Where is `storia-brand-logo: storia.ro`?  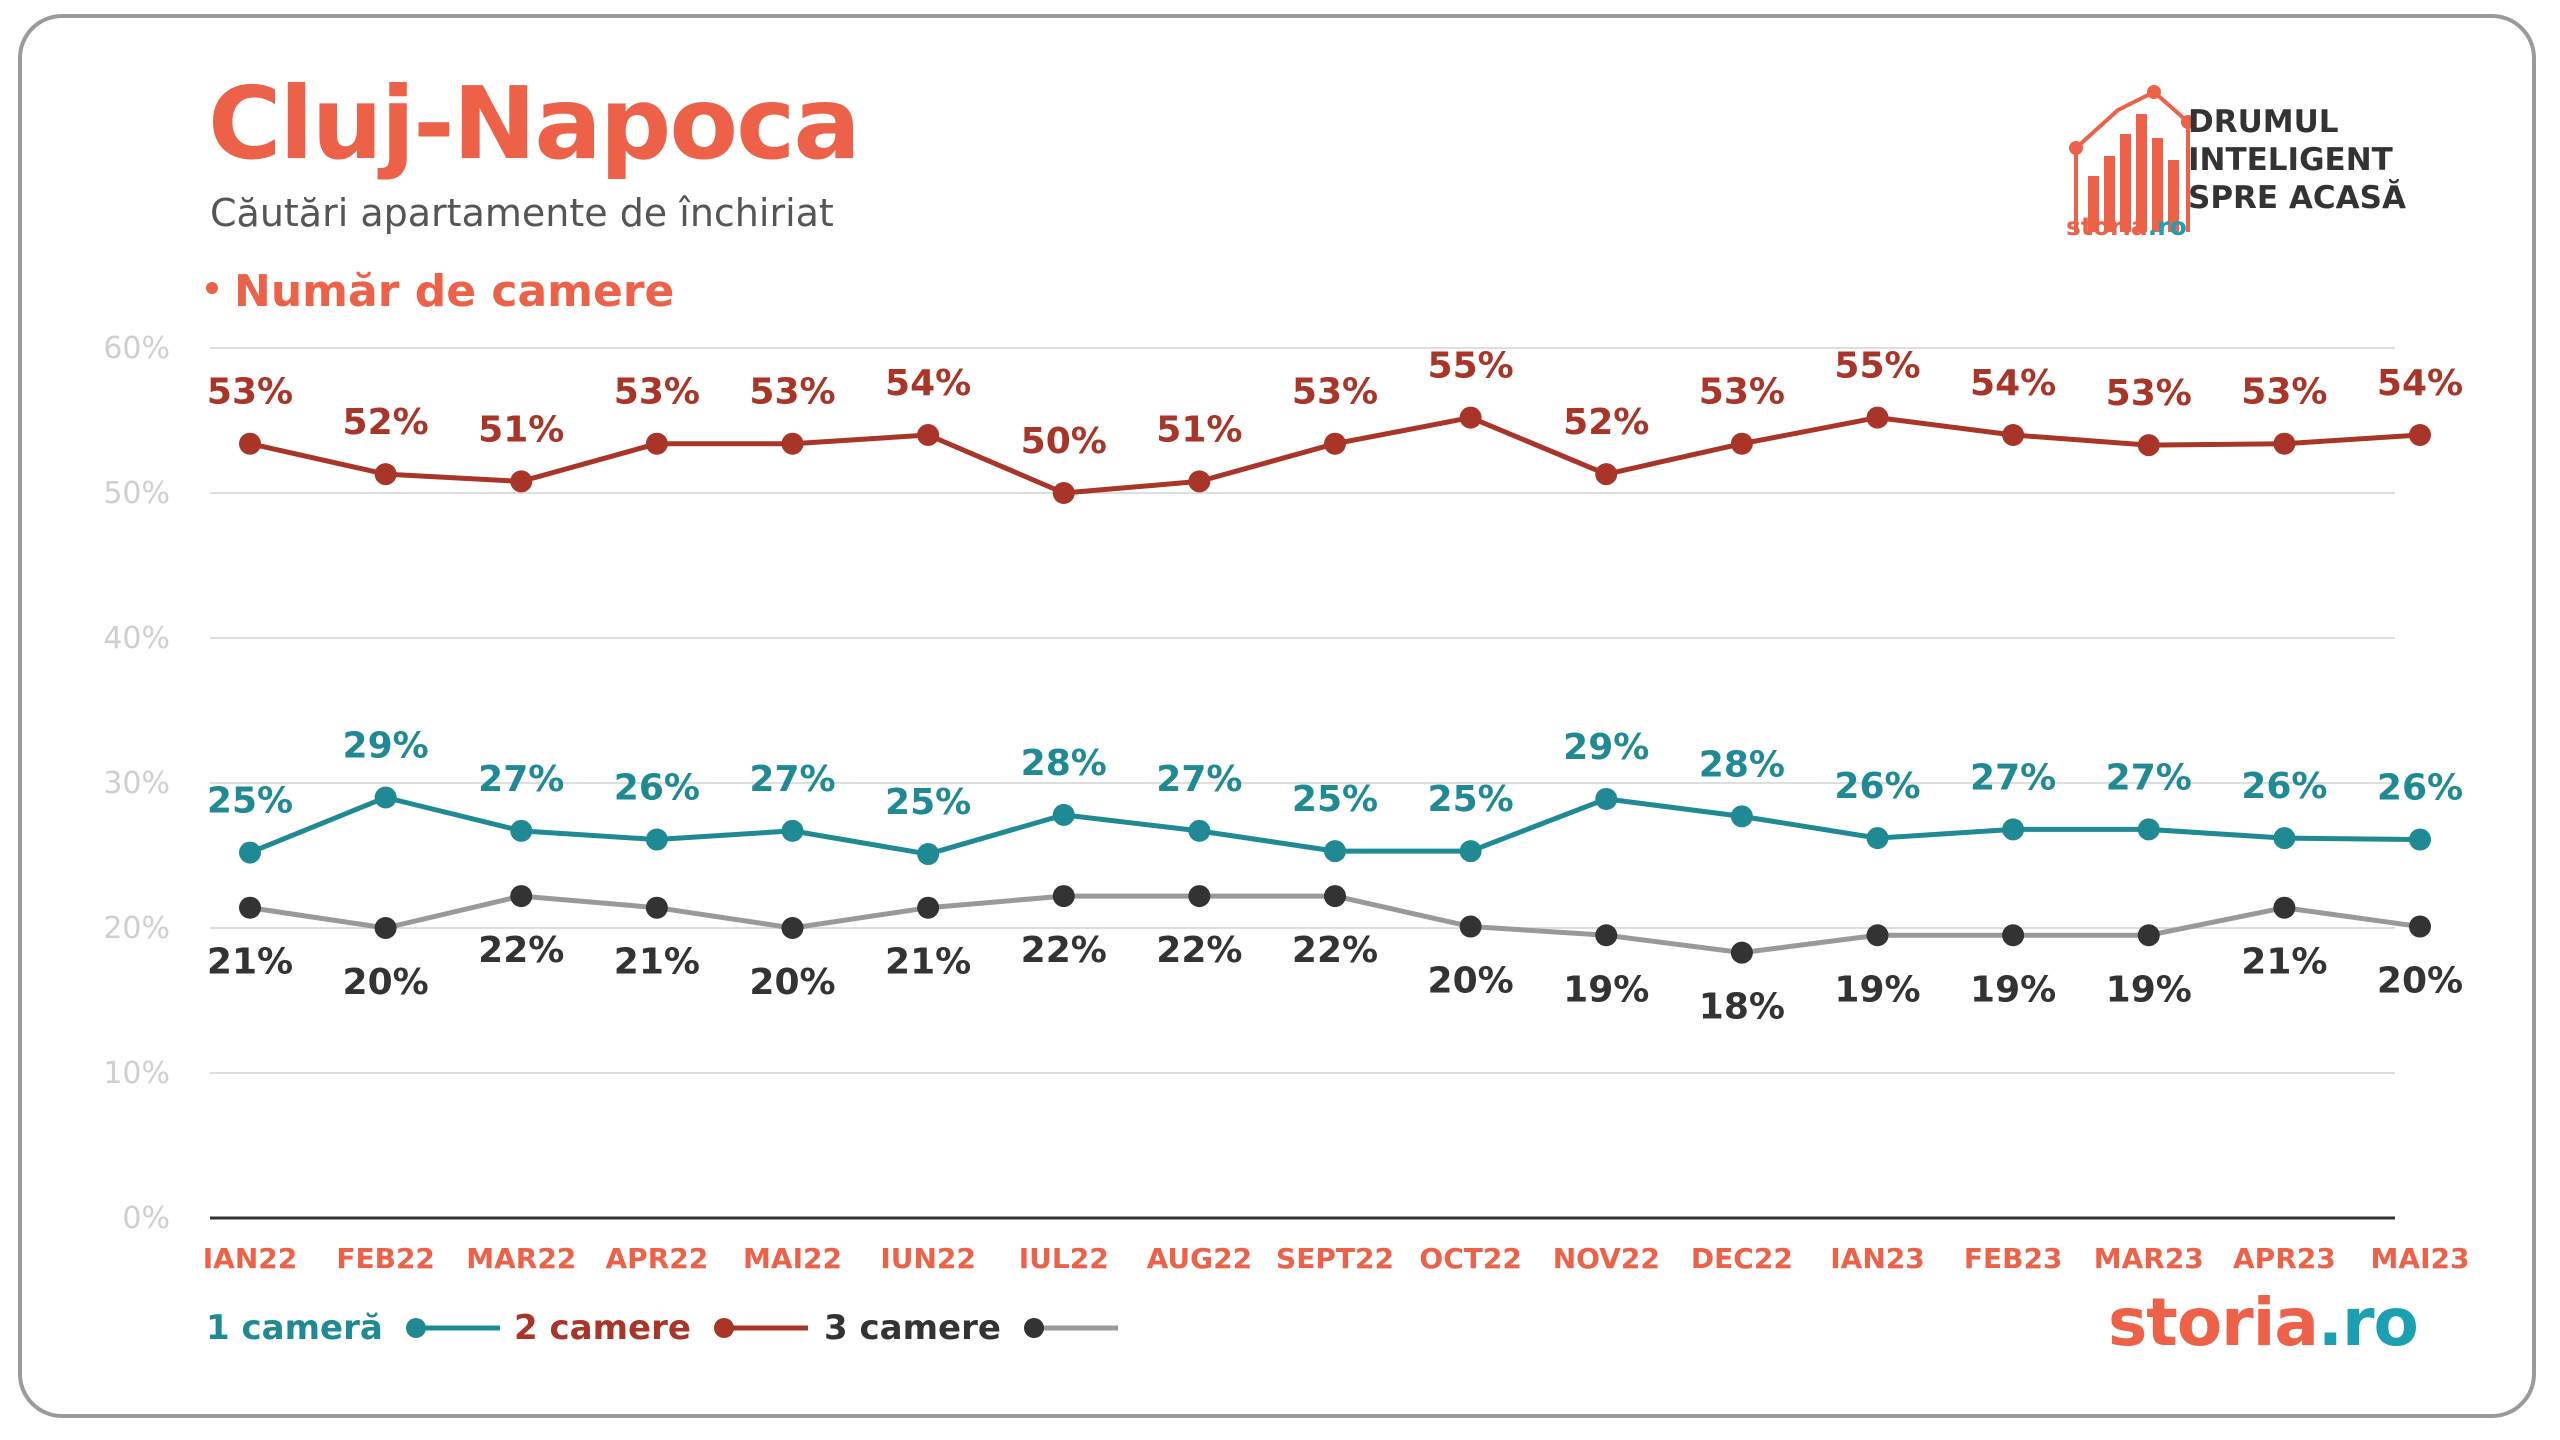
storia-brand-logo: storia.ro is located at coordinates (2263, 1323).